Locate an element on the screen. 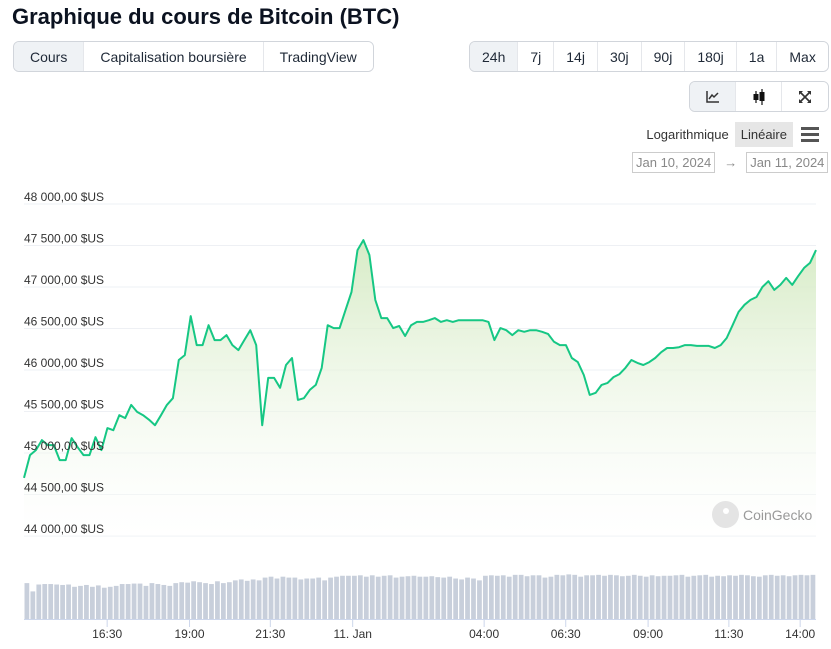 The height and width of the screenshot is (649, 831). x-tick-label: 11. Jan is located at coordinates (352, 634).